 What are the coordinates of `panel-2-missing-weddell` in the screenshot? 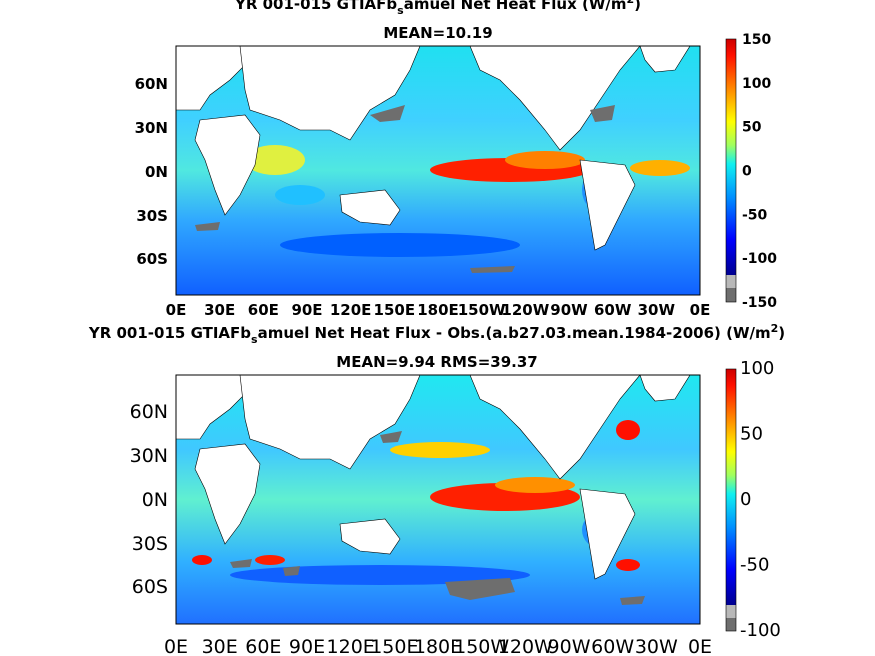 It's located at (632, 600).